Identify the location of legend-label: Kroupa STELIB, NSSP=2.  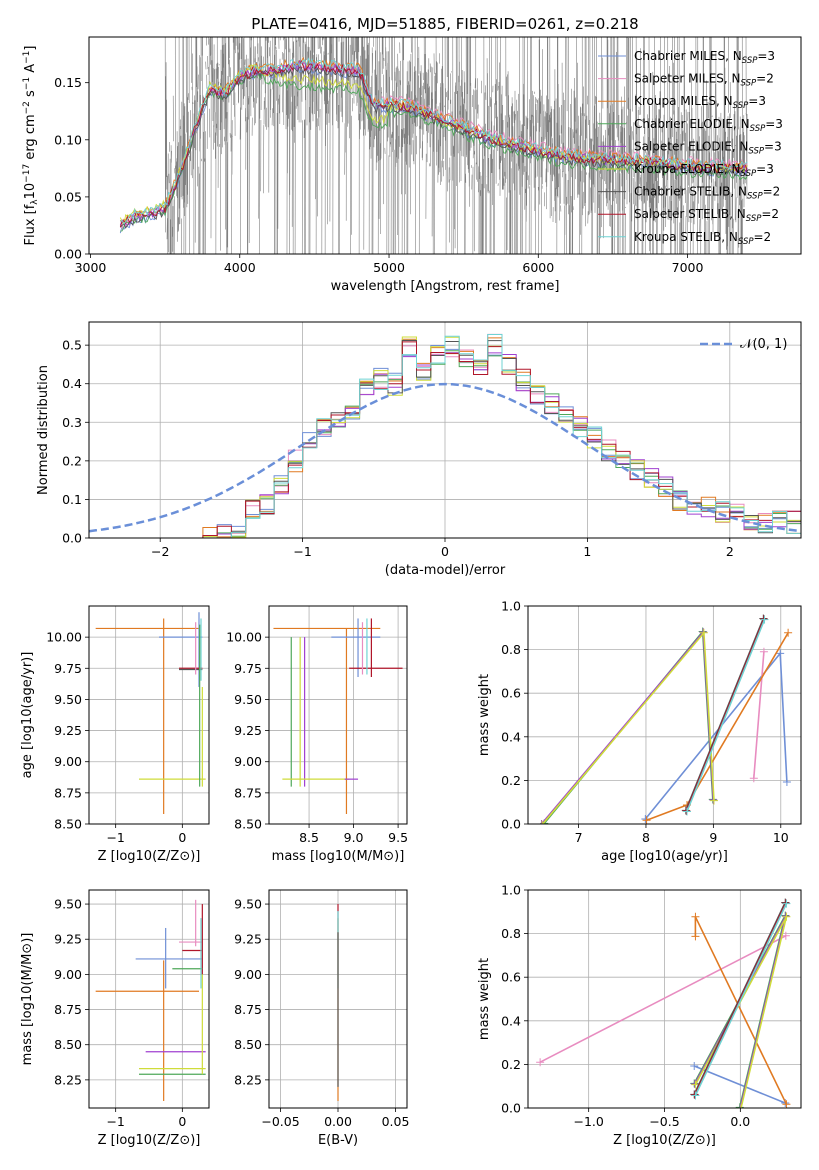
(702, 238).